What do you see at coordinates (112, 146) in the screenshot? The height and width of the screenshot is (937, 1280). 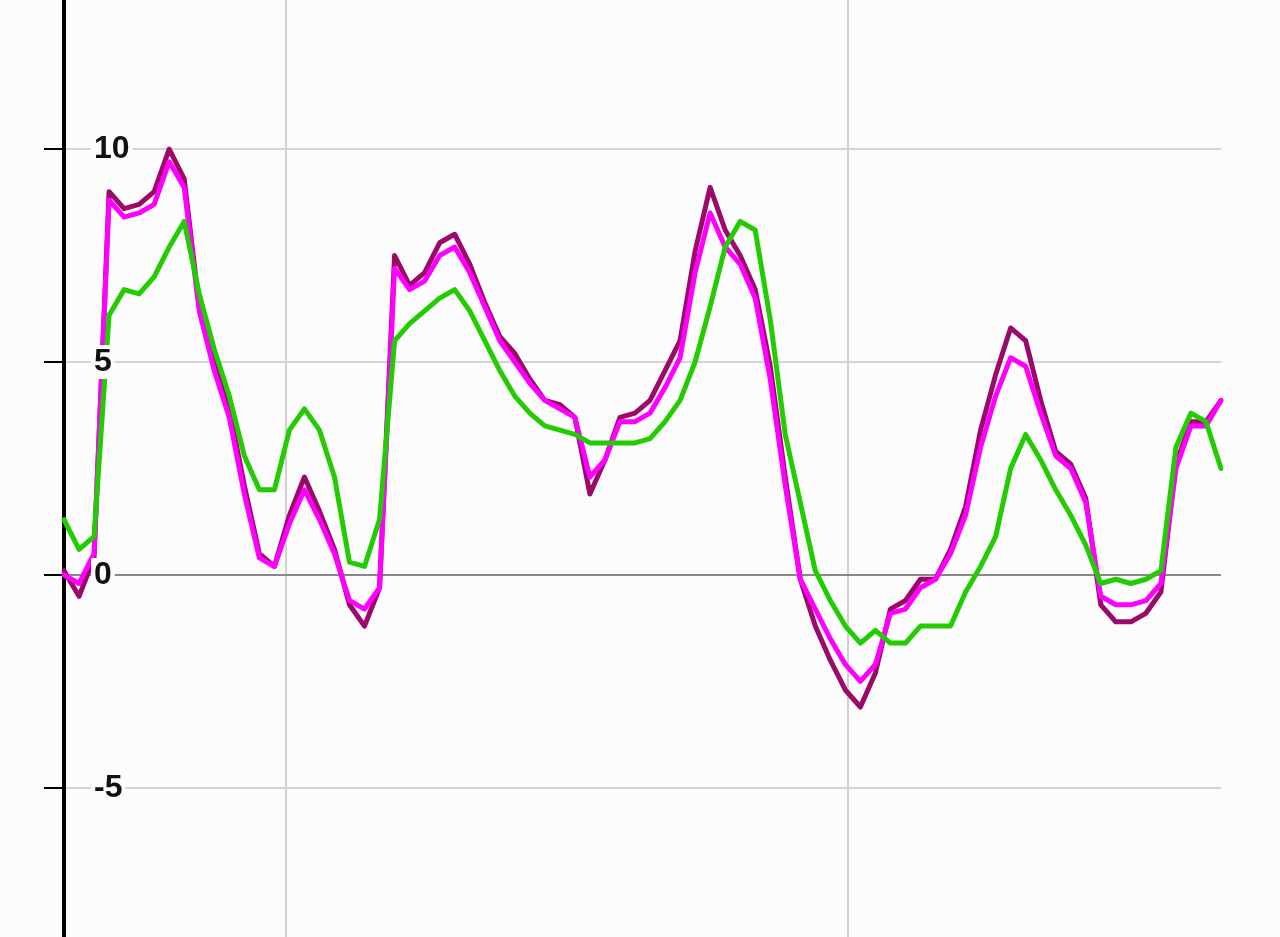 I see `y-tick-label: 10` at bounding box center [112, 146].